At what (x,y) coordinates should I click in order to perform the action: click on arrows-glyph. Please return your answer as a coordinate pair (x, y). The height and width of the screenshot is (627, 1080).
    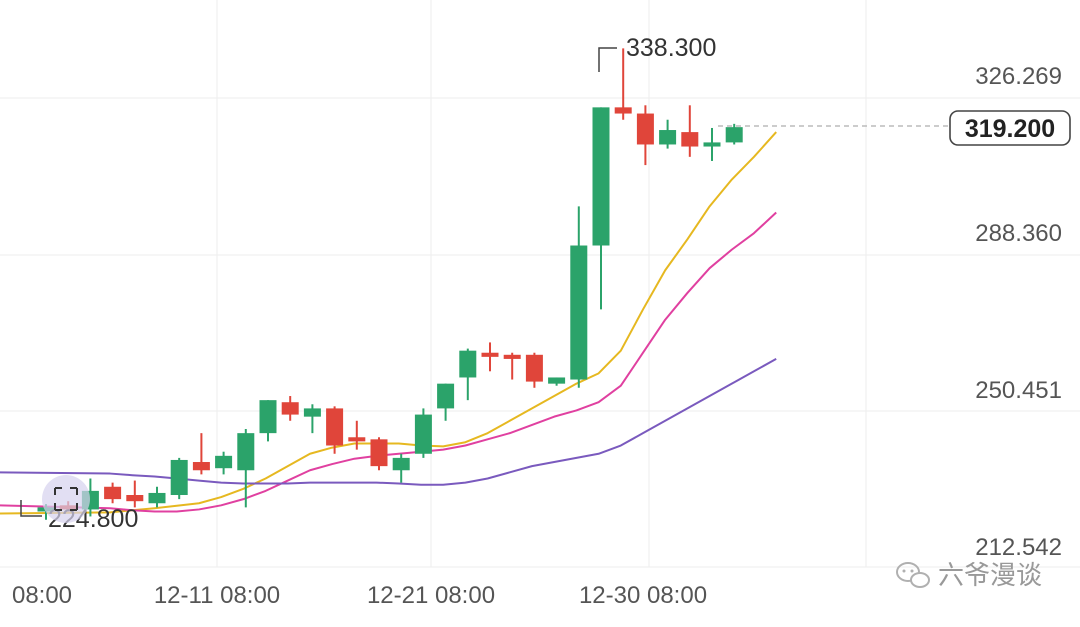
    Looking at the image, I should click on (66, 499).